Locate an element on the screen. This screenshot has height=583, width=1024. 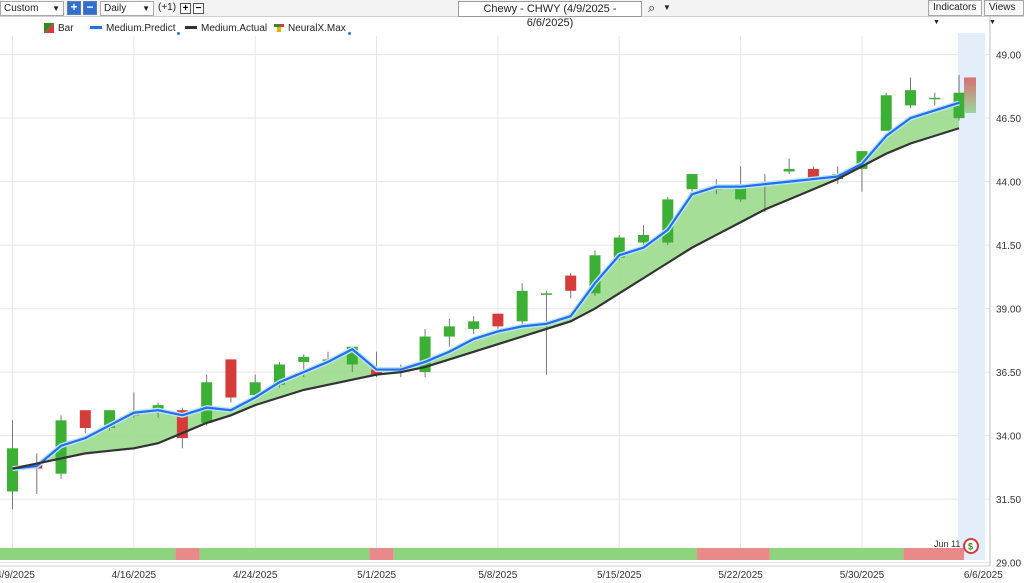
forecast-badge: $ is located at coordinates (971, 546).